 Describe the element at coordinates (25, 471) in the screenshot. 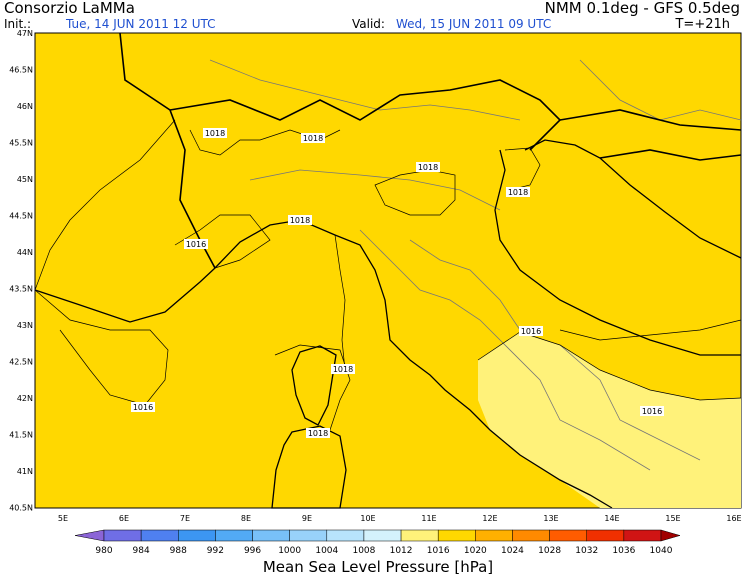

I see `lat-label: 41N` at that location.